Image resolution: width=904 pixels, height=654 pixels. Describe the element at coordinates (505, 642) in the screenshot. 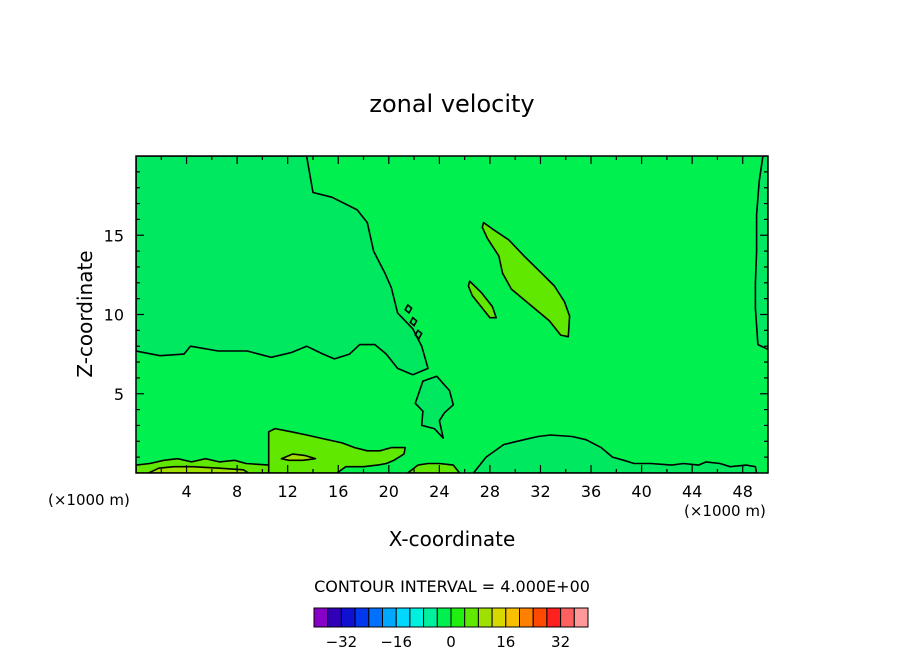

I see `colorbar-tick-label: 16` at that location.